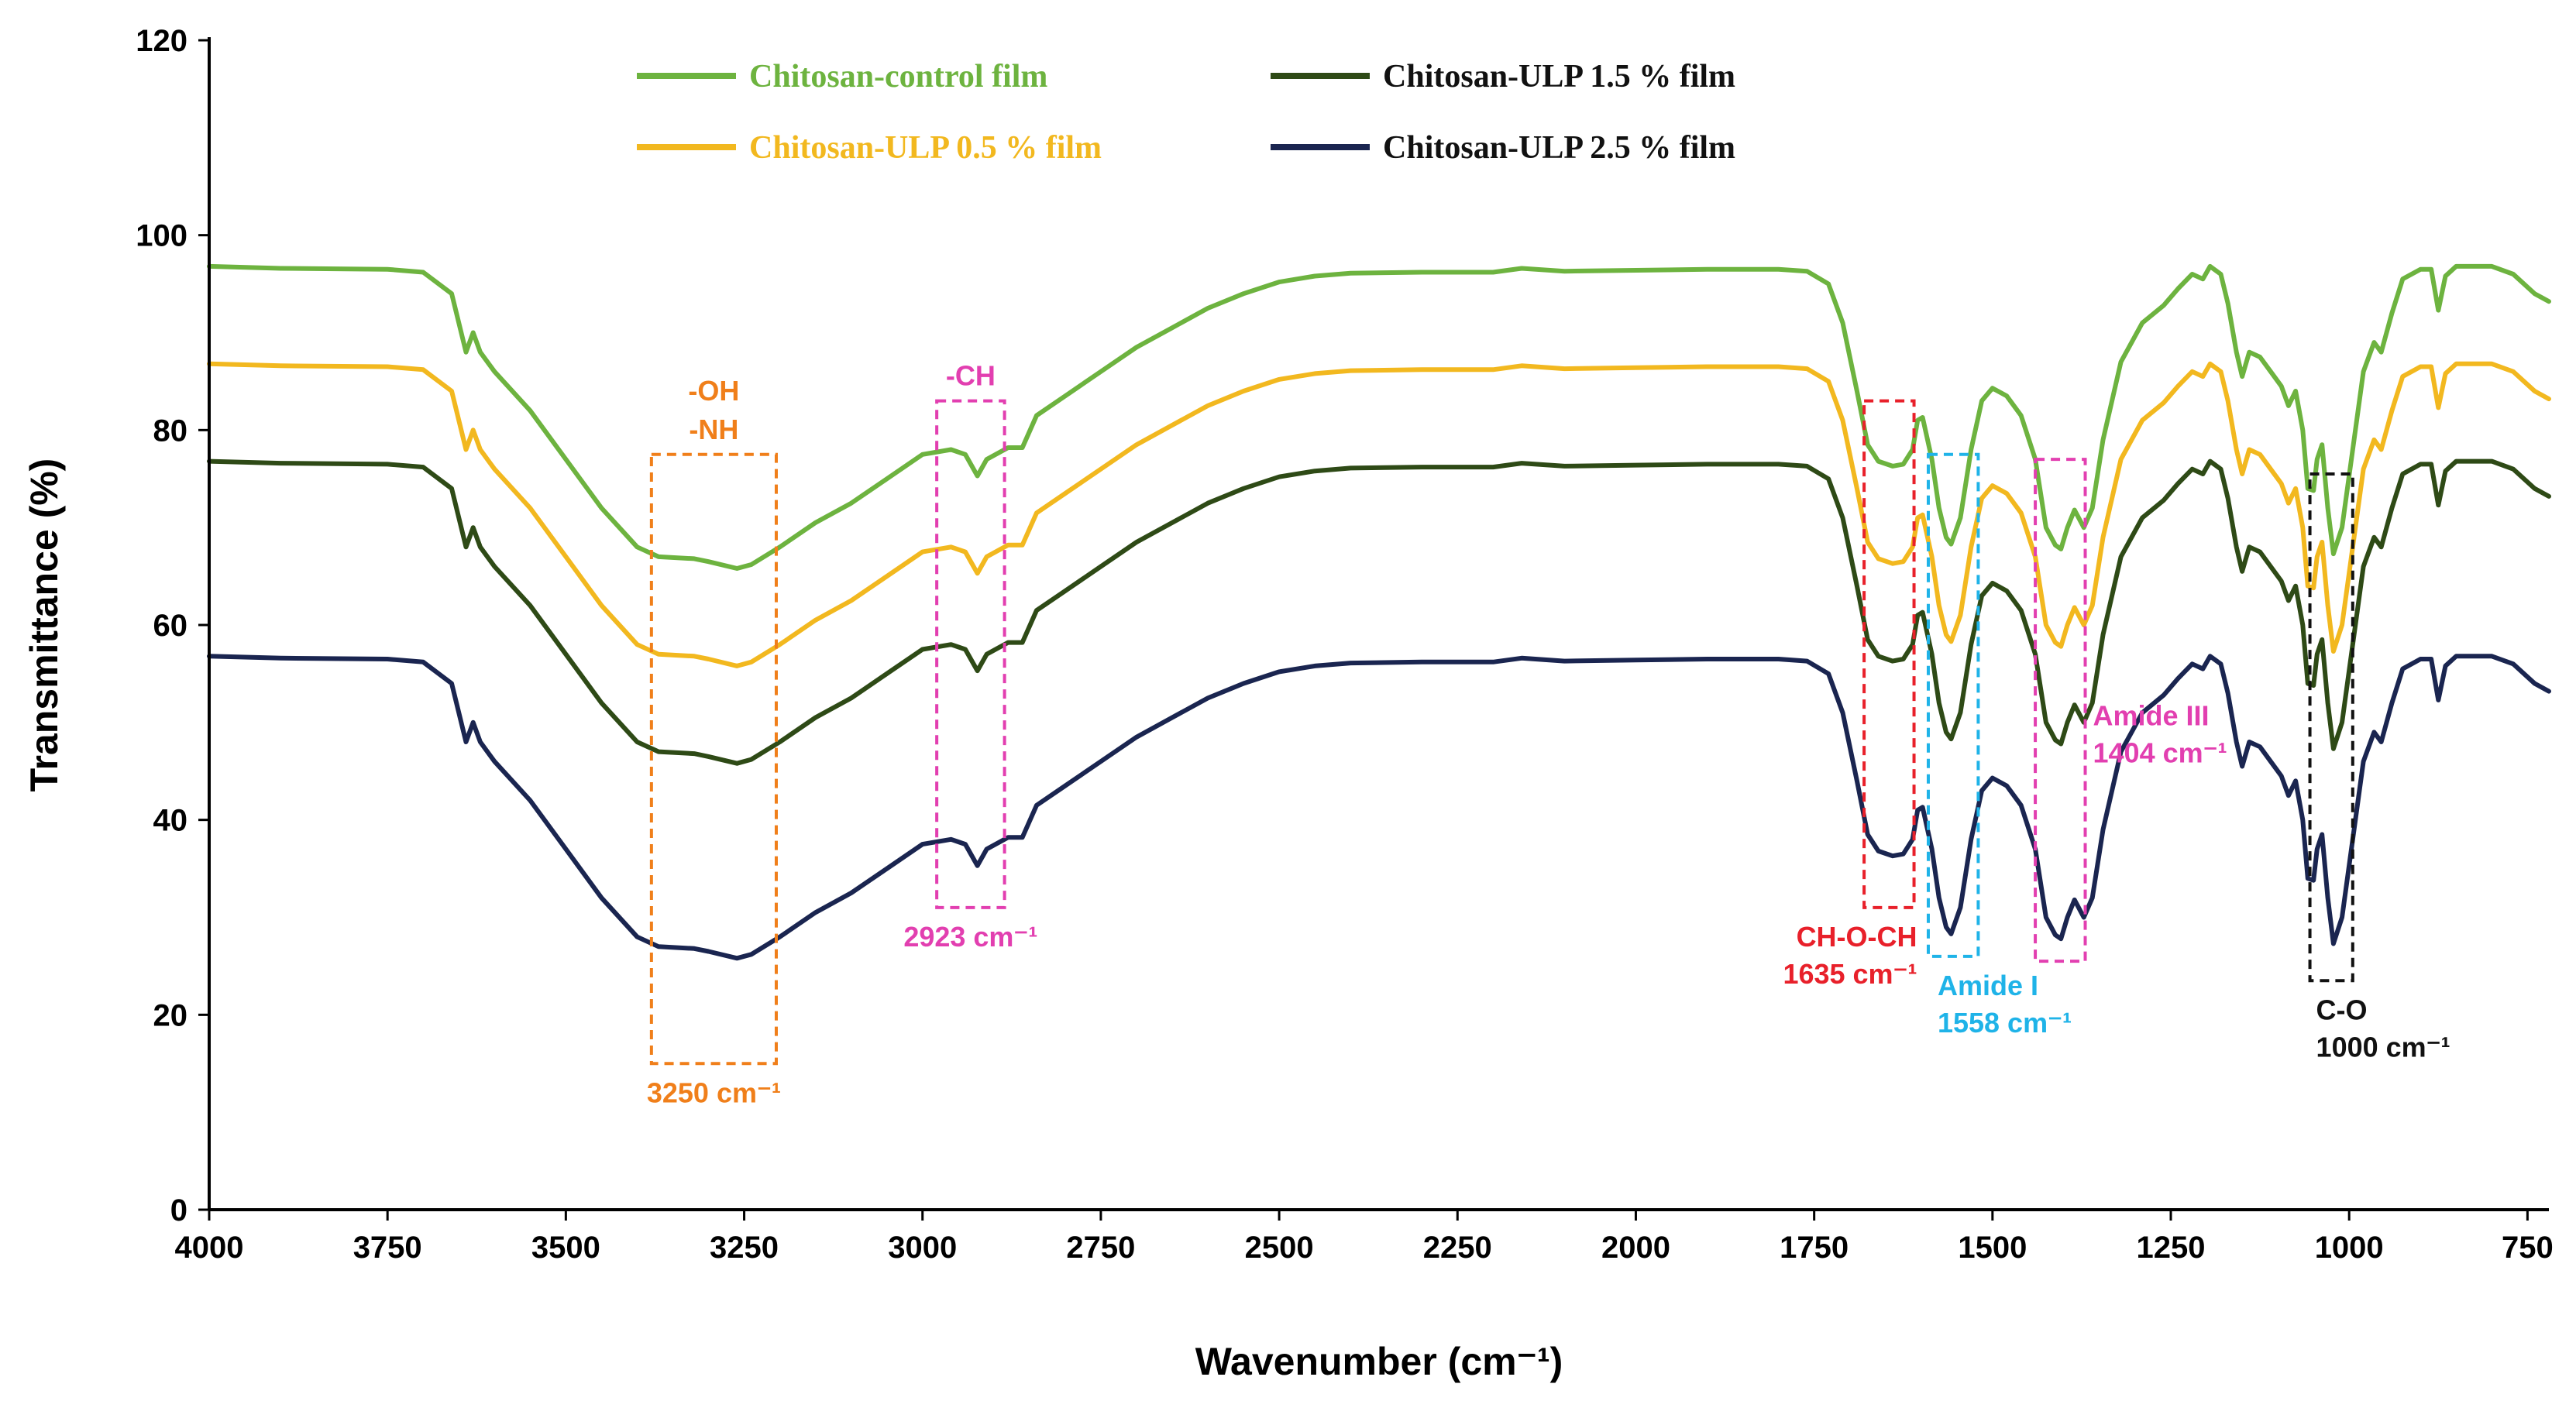 Image resolution: width=2576 pixels, height=1401 pixels. I want to click on x-tick-label: 750, so click(2528, 1248).